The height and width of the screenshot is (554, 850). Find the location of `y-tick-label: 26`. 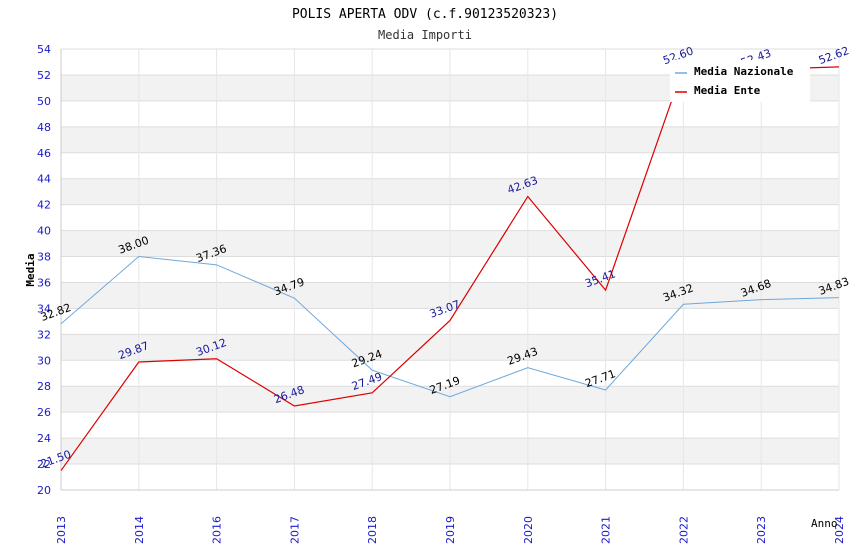

y-tick-label: 26 is located at coordinates (44, 412).